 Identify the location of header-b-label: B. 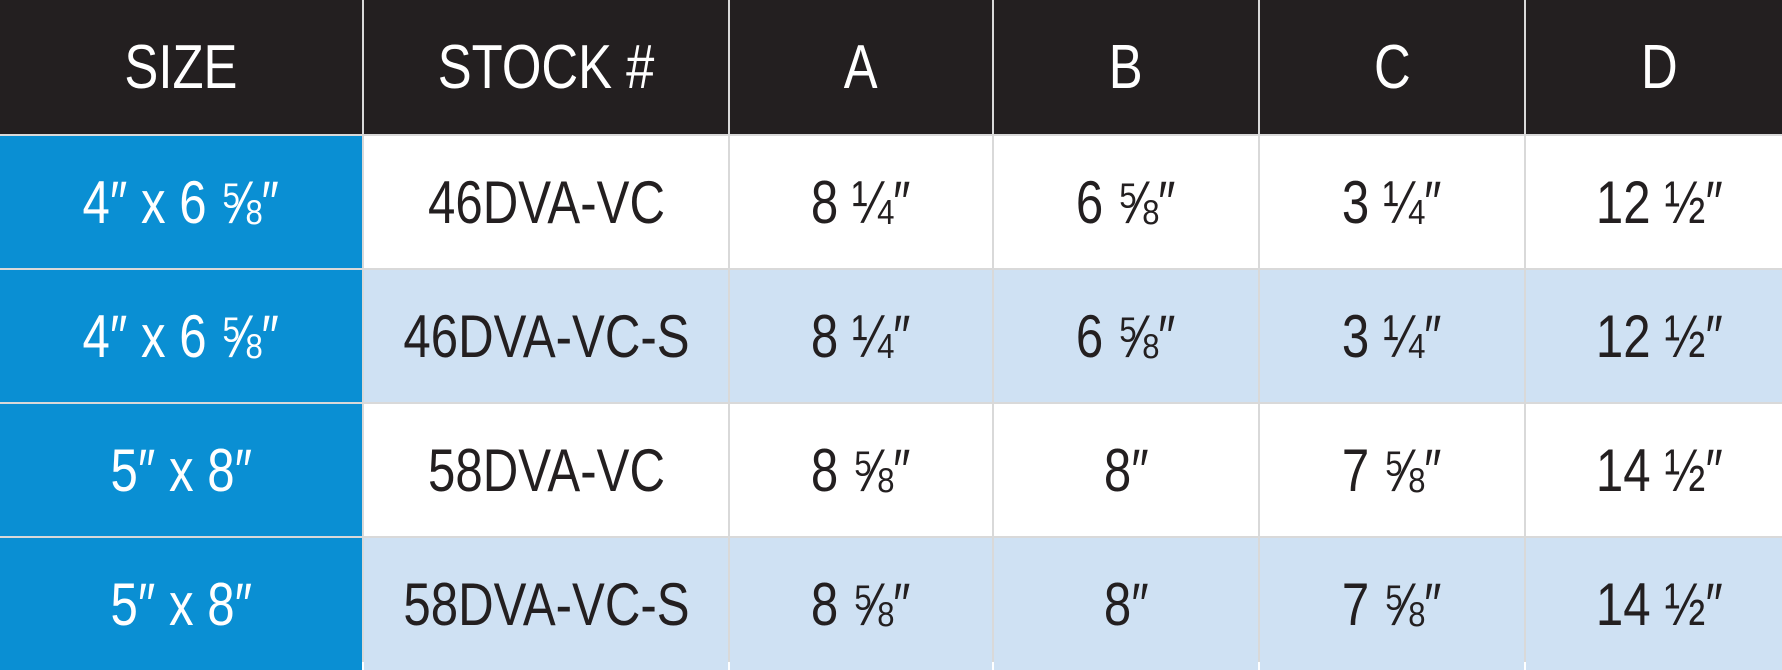
(1126, 67).